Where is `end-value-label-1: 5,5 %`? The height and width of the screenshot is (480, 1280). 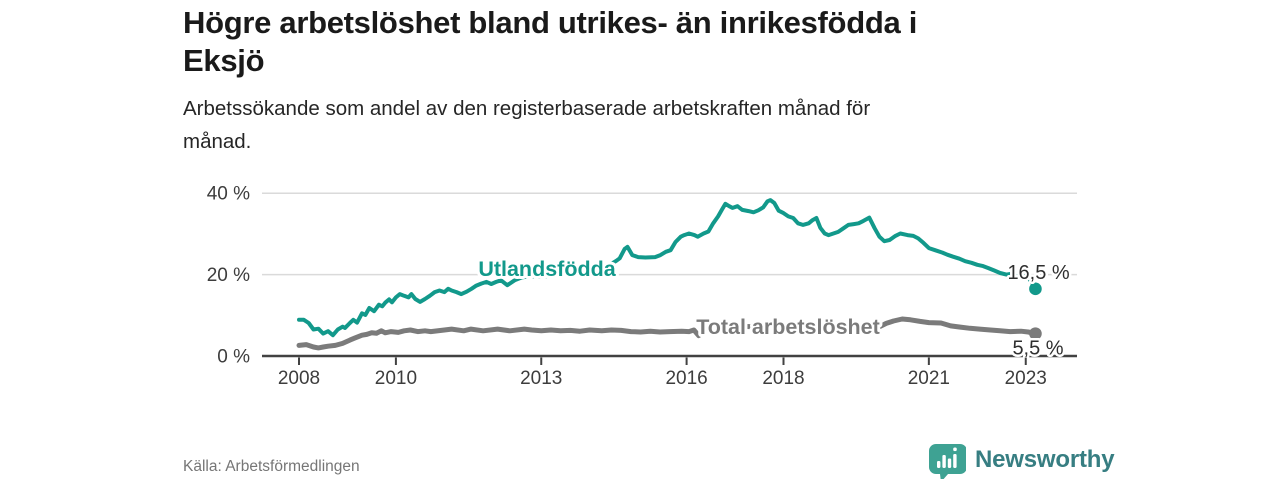
end-value-label-1: 5,5 % is located at coordinates (1037, 349).